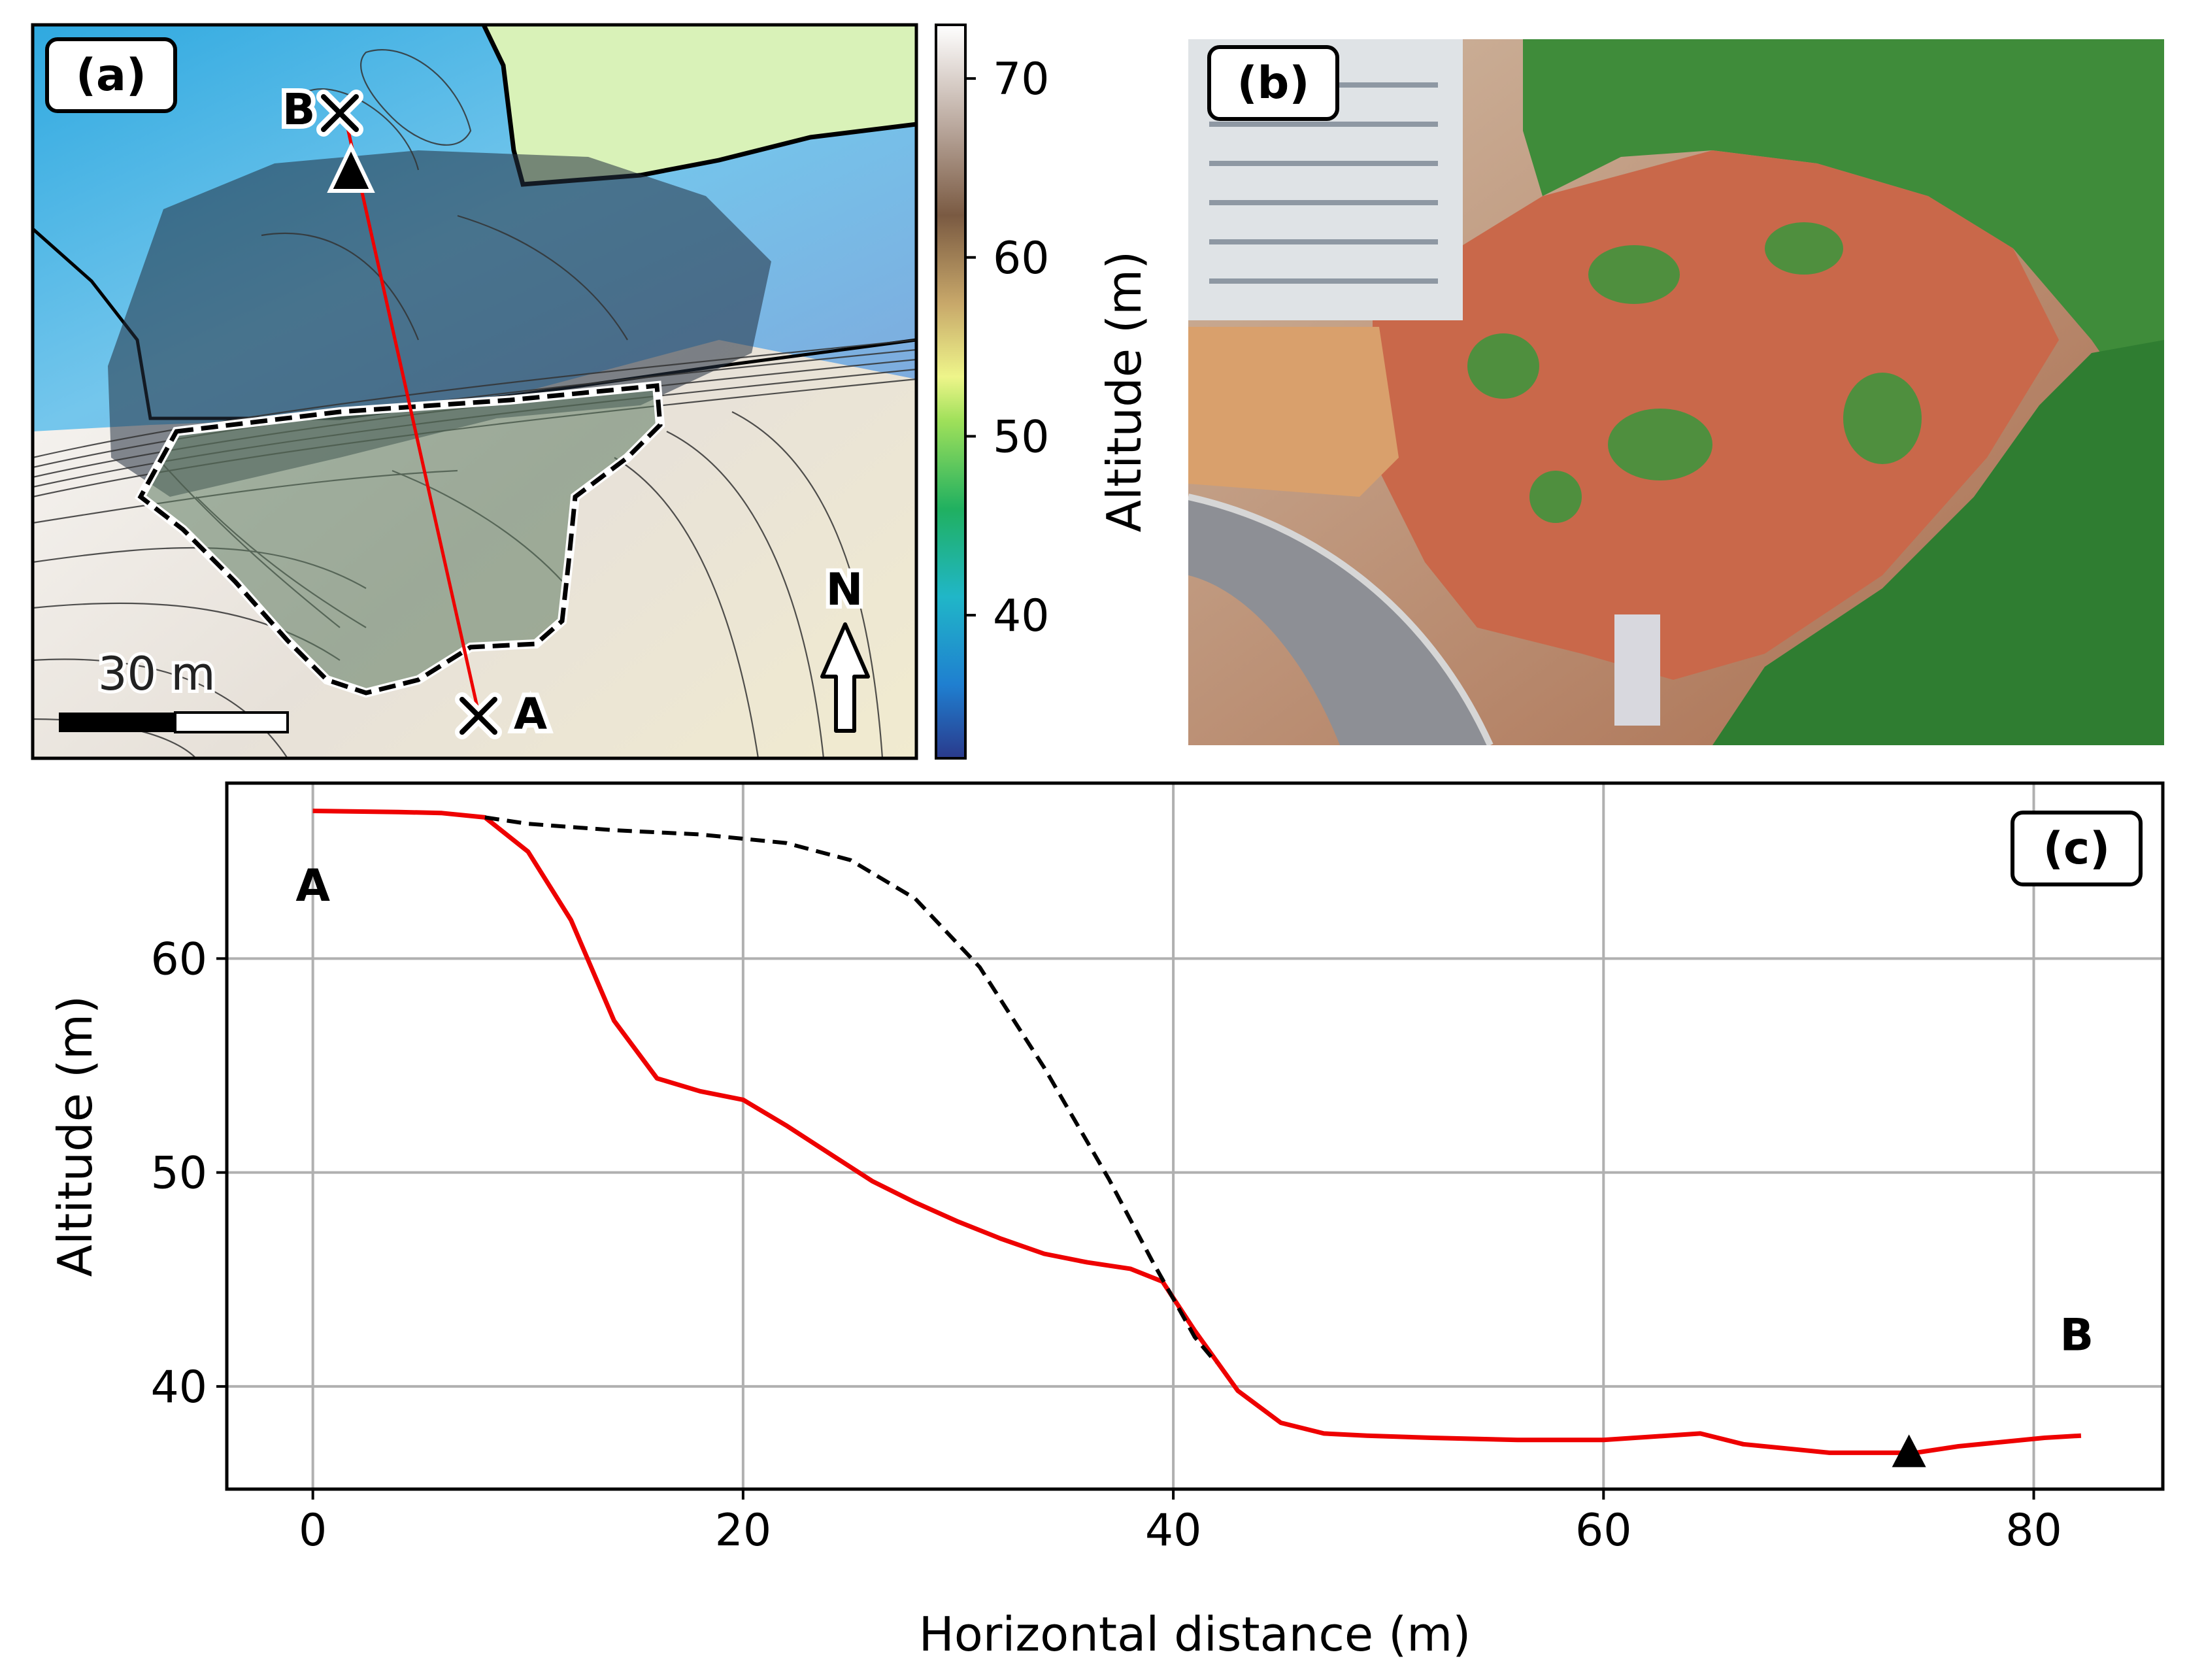 The width and height of the screenshot is (2187, 1680). What do you see at coordinates (298, 109) in the screenshot?
I see `point-b-label: B` at bounding box center [298, 109].